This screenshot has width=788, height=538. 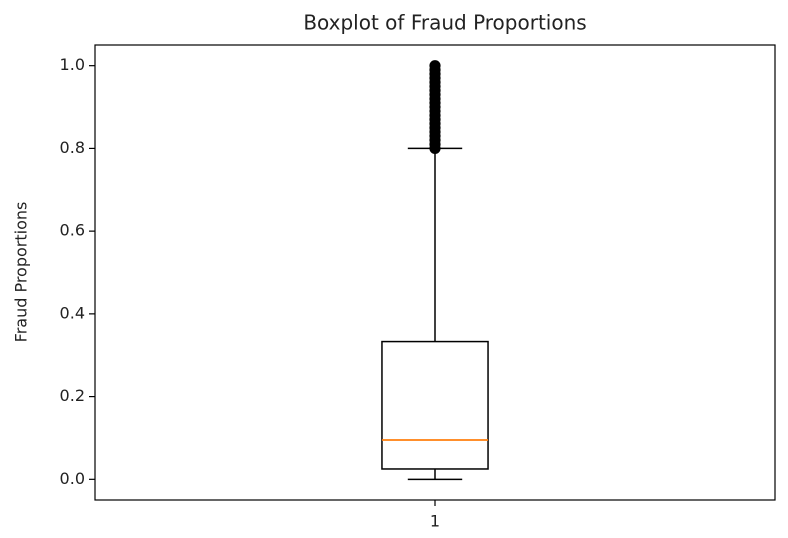 I want to click on y-axis-label: Fraud Proportions, so click(x=21, y=272).